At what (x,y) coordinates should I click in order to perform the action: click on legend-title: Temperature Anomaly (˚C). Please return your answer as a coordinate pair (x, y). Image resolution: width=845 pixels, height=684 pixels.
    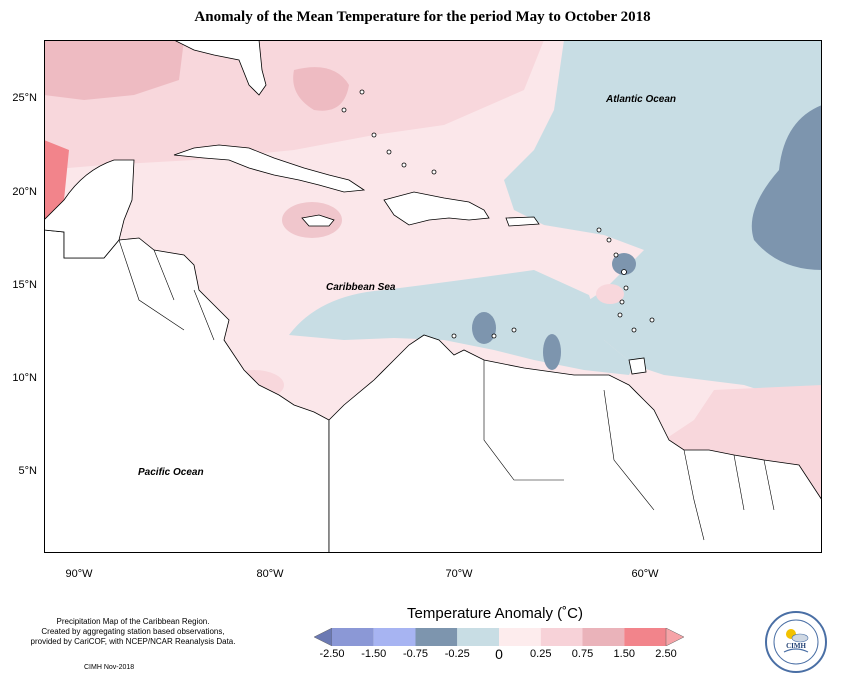
    Looking at the image, I should click on (495, 613).